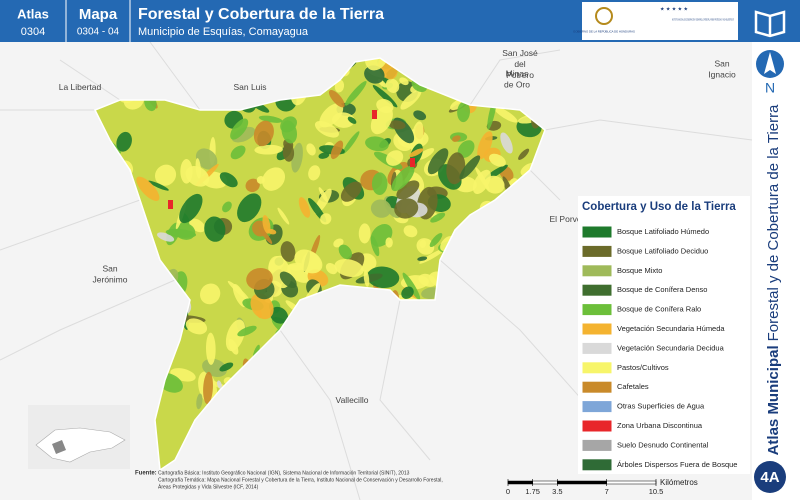 This screenshot has width=800, height=500. I want to click on atlas-label: Atlas, so click(33, 13).